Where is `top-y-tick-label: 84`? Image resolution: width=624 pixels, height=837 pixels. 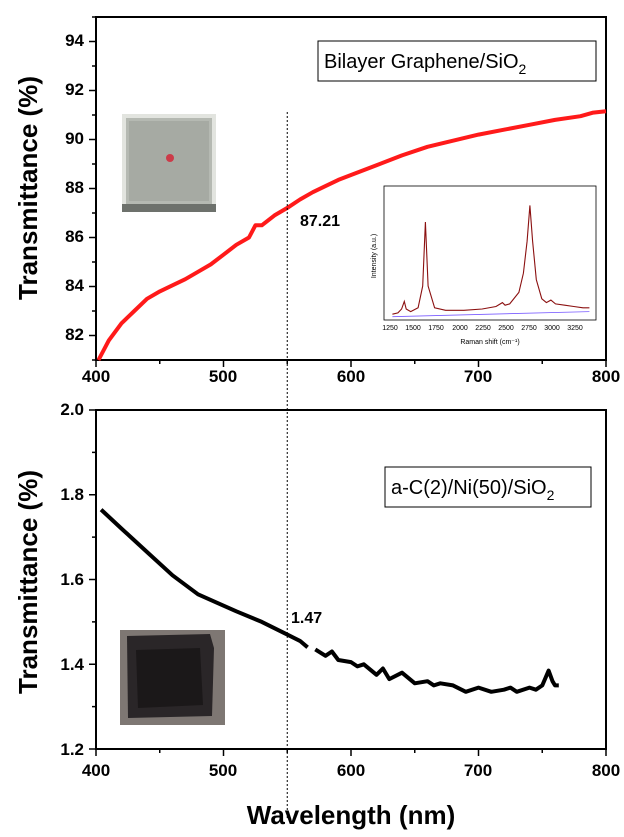
top-y-tick-label: 84 is located at coordinates (74, 285).